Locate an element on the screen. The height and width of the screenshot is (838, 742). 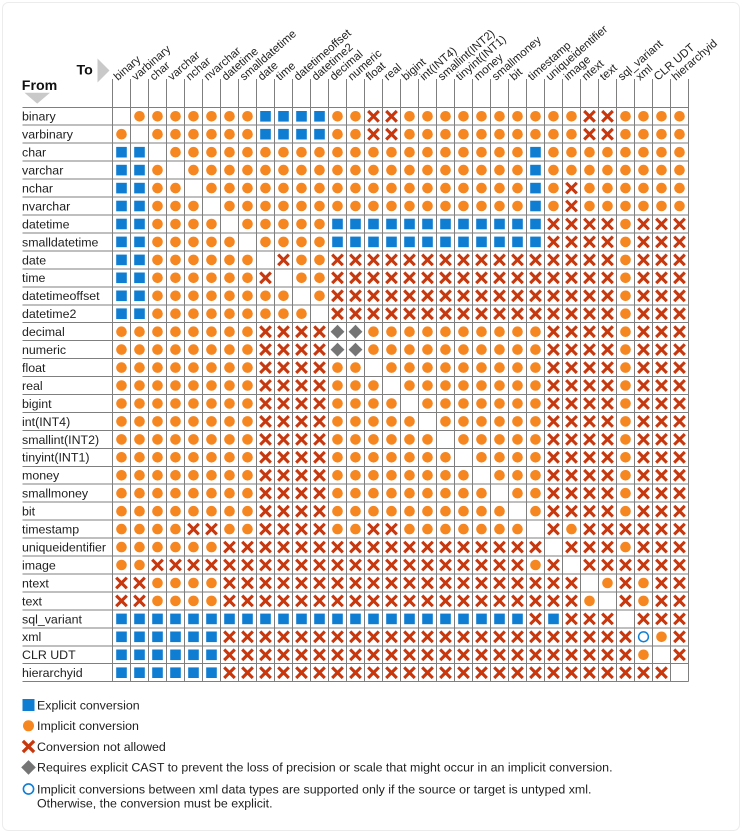
svg-text: varbinary is located at coordinates (48, 135).